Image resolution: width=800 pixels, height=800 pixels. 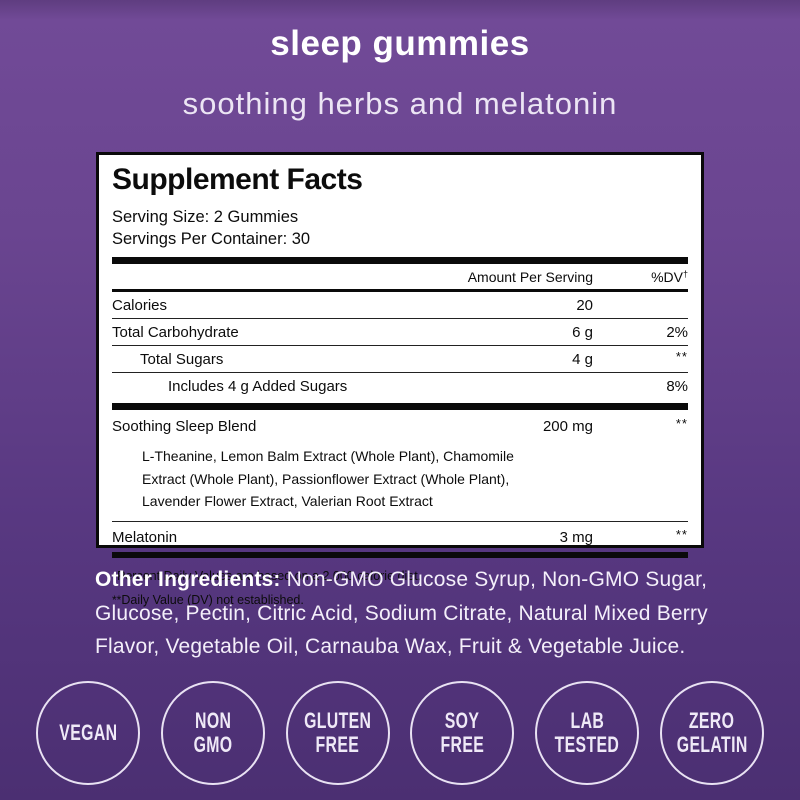 I want to click on table-row: Calories 20, so click(x=400, y=305).